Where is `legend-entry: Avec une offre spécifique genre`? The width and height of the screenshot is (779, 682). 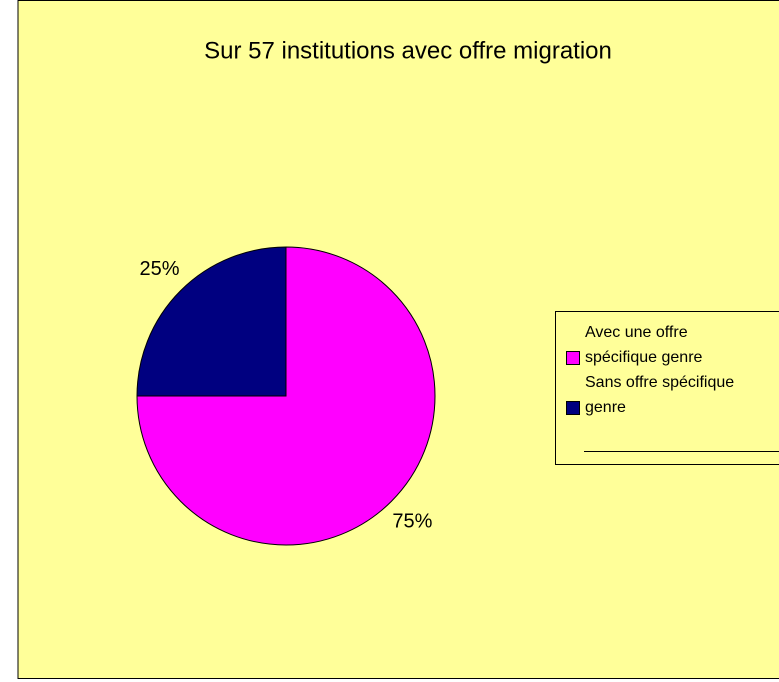
legend-entry: Avec une offre spécifique genre is located at coordinates (658, 345).